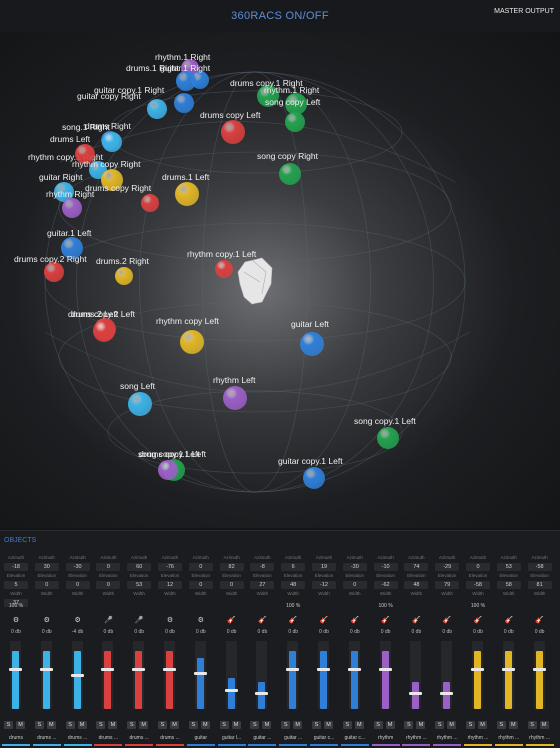 The width and height of the screenshot is (560, 748). What do you see at coordinates (539, 585) in the screenshot?
I see `elevation-value: 81` at bounding box center [539, 585].